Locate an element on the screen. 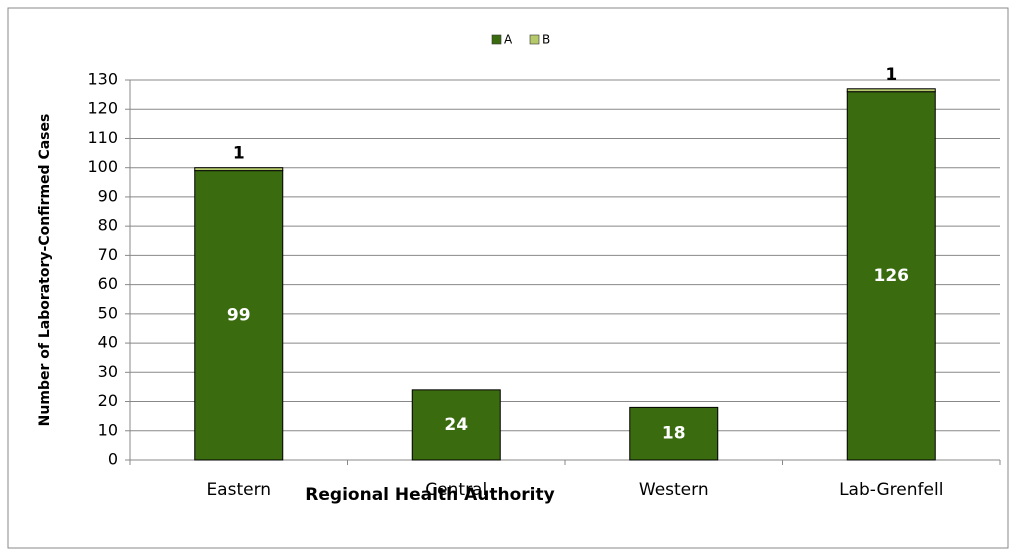 This screenshot has height=560, width=1014. y-tick-label: 120 is located at coordinates (102, 108).